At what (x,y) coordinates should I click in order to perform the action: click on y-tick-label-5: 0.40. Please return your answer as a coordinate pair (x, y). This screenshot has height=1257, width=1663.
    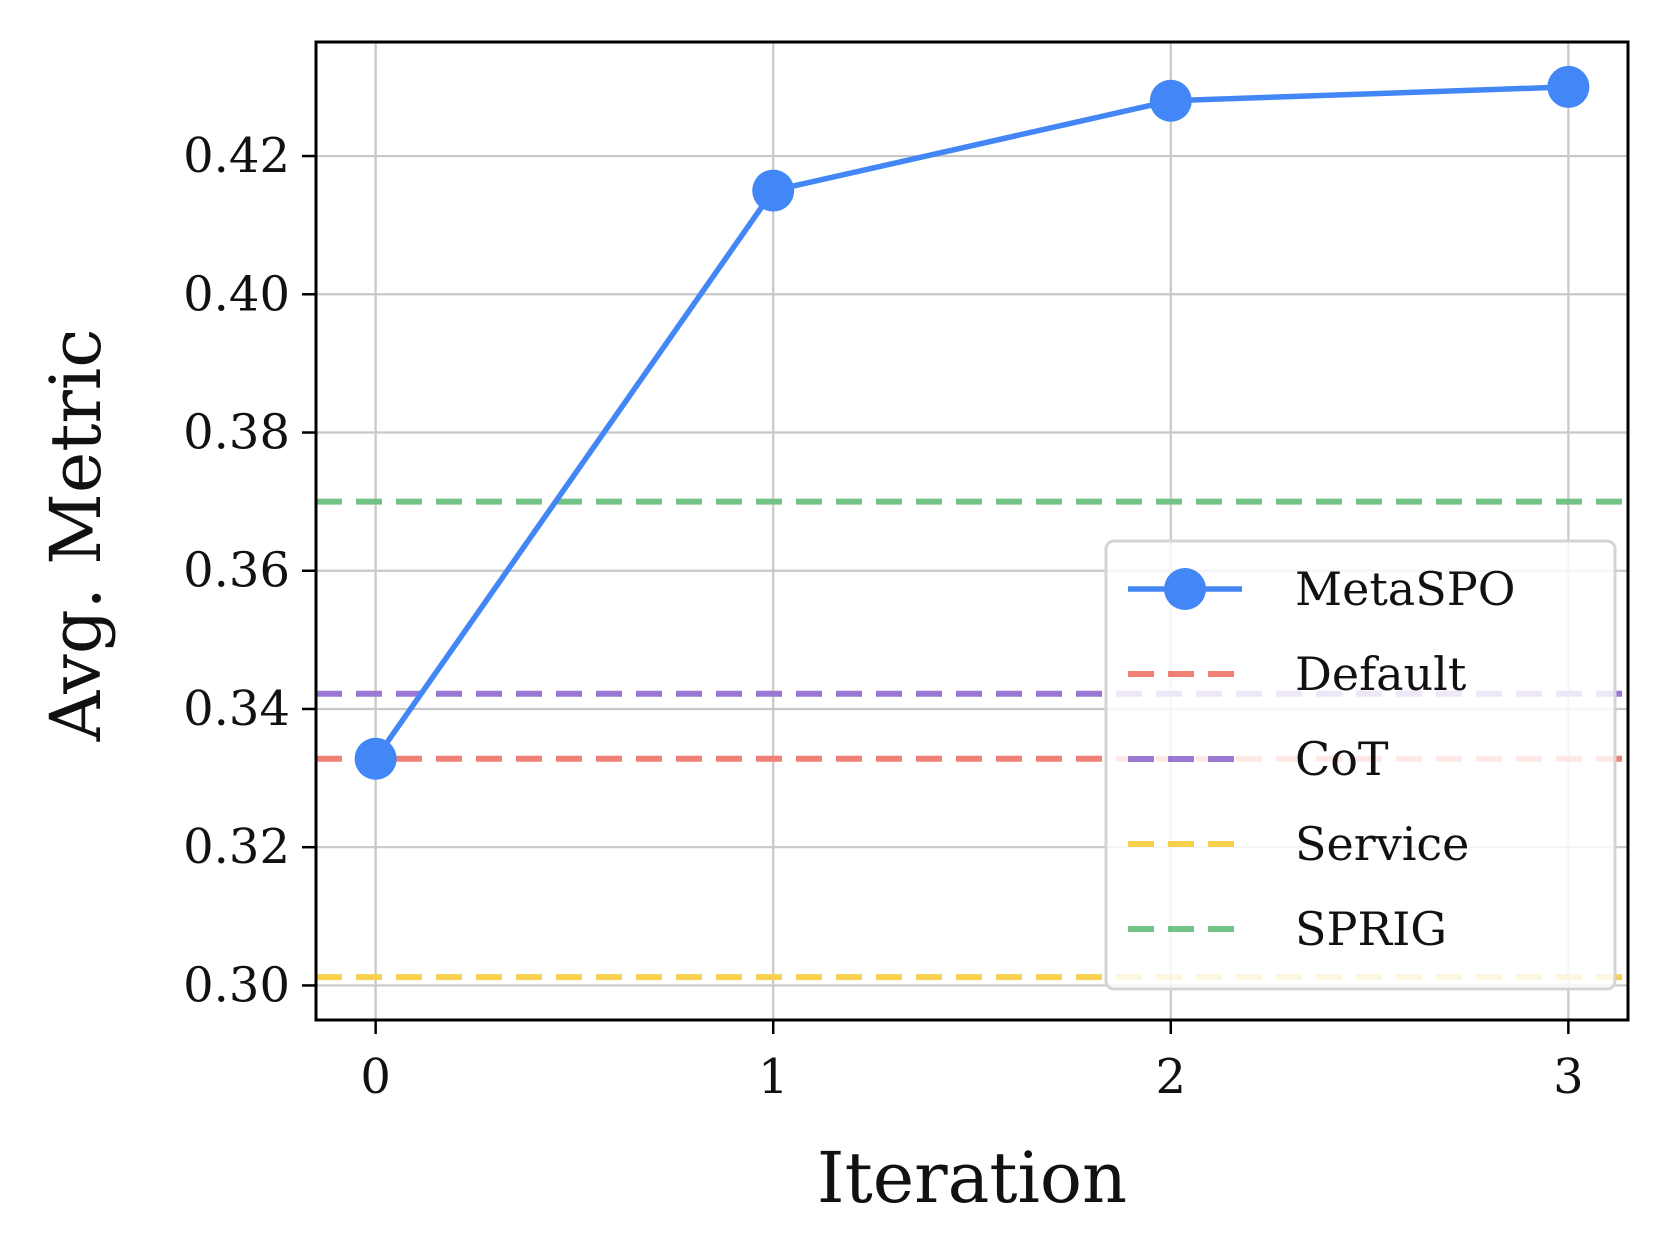
    Looking at the image, I should click on (236, 294).